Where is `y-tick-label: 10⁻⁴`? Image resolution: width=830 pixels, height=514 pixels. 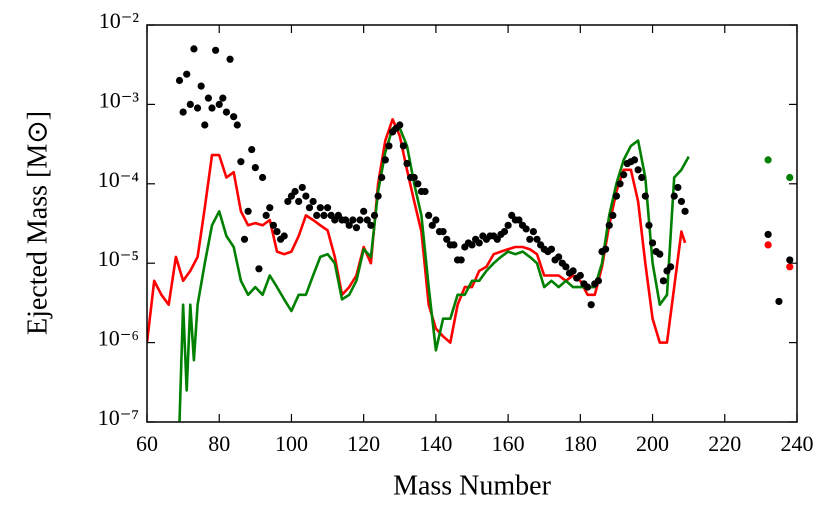 y-tick-label: 10⁻⁴ is located at coordinates (119, 179).